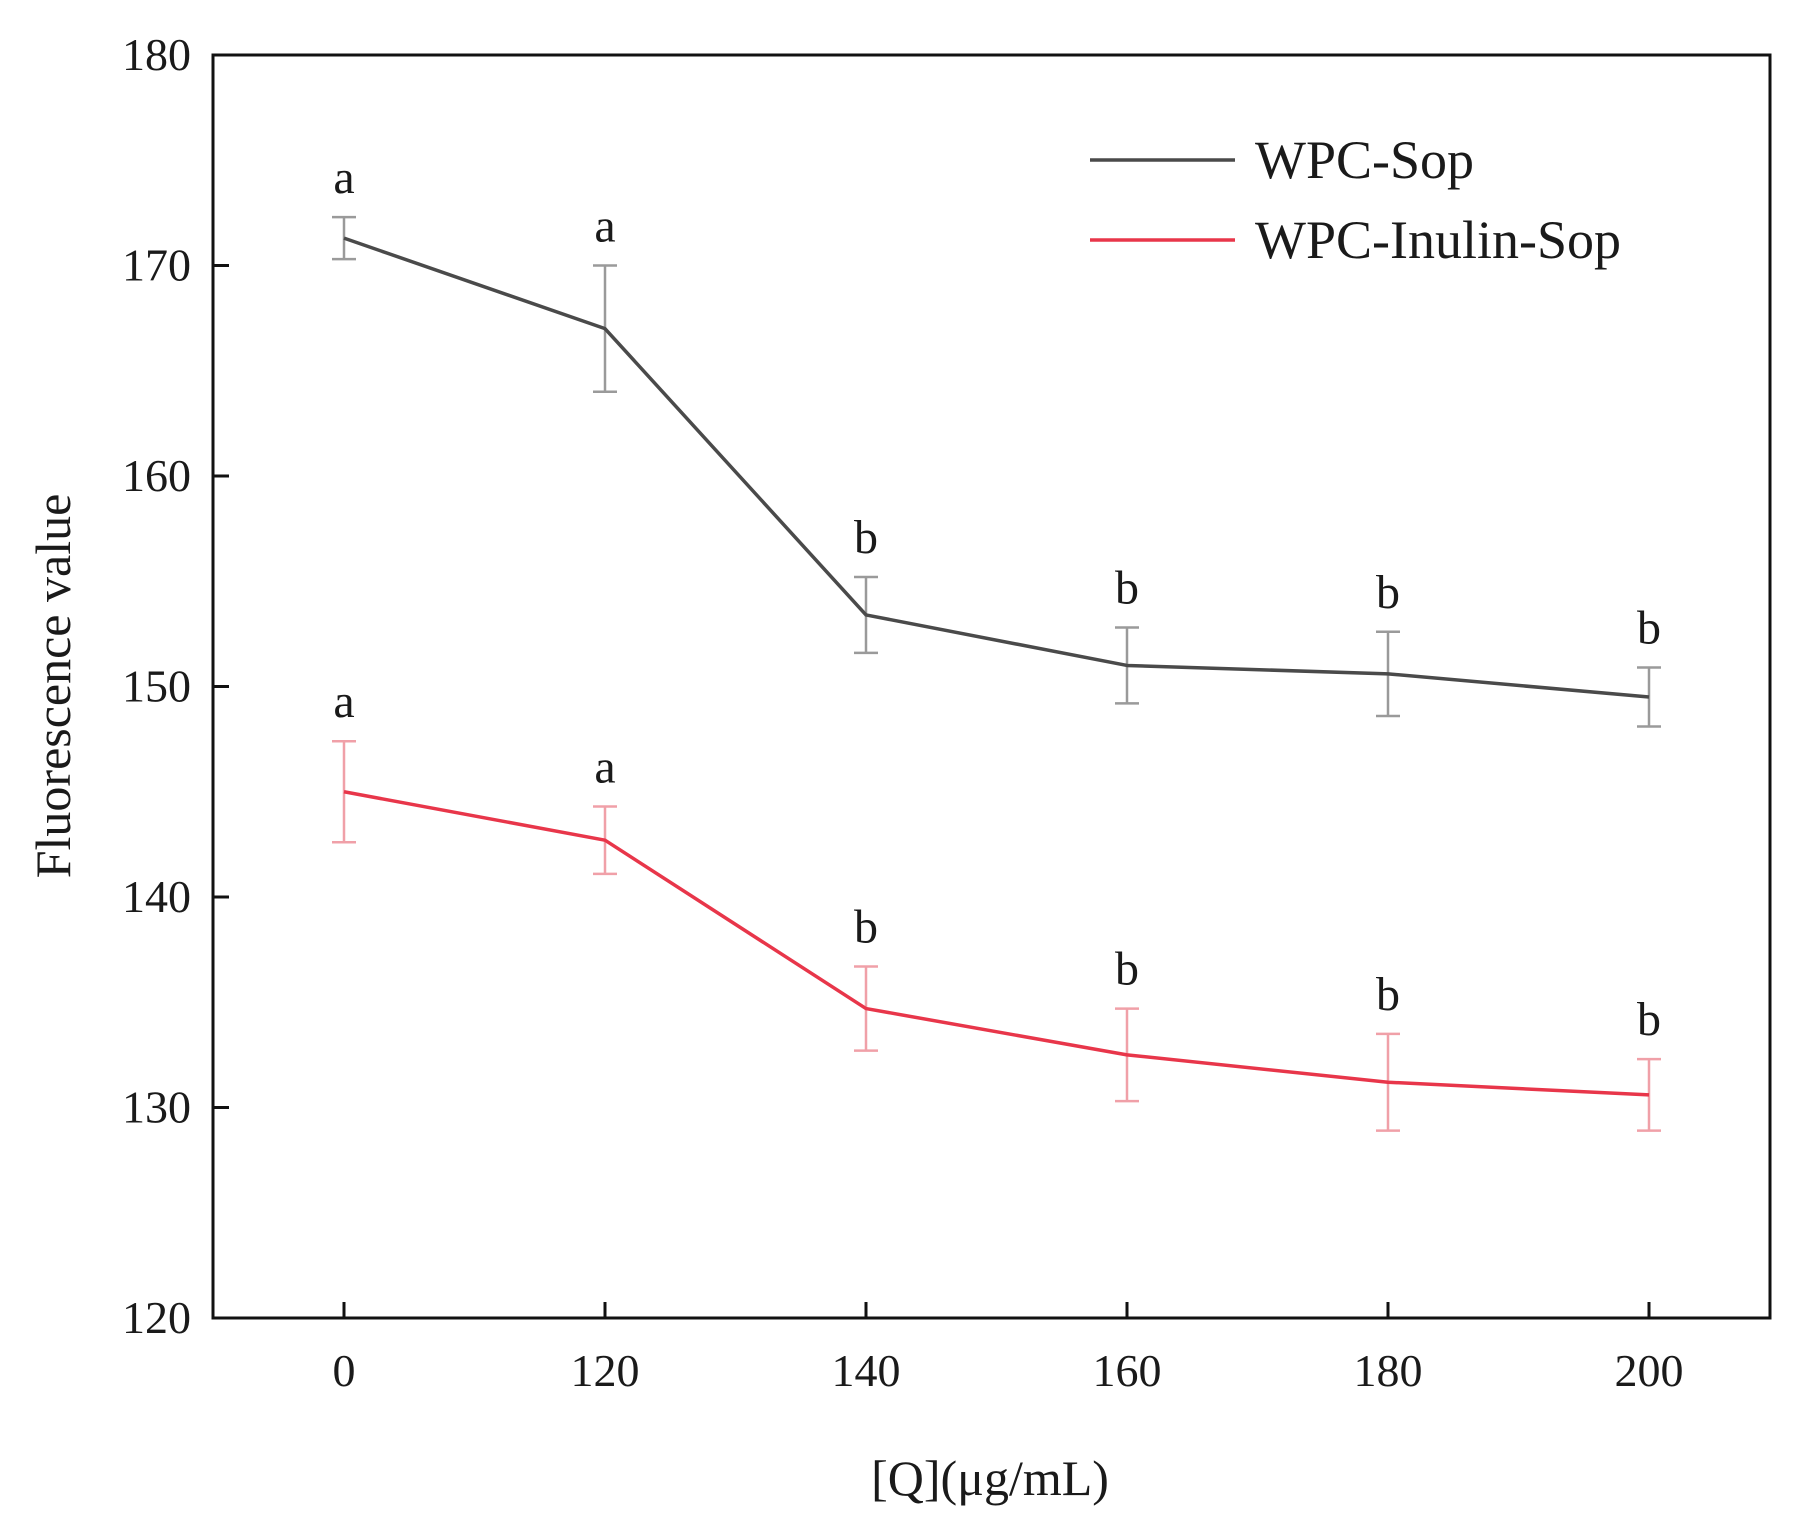  I want to click on y-tick-label: 180, so click(156, 54).